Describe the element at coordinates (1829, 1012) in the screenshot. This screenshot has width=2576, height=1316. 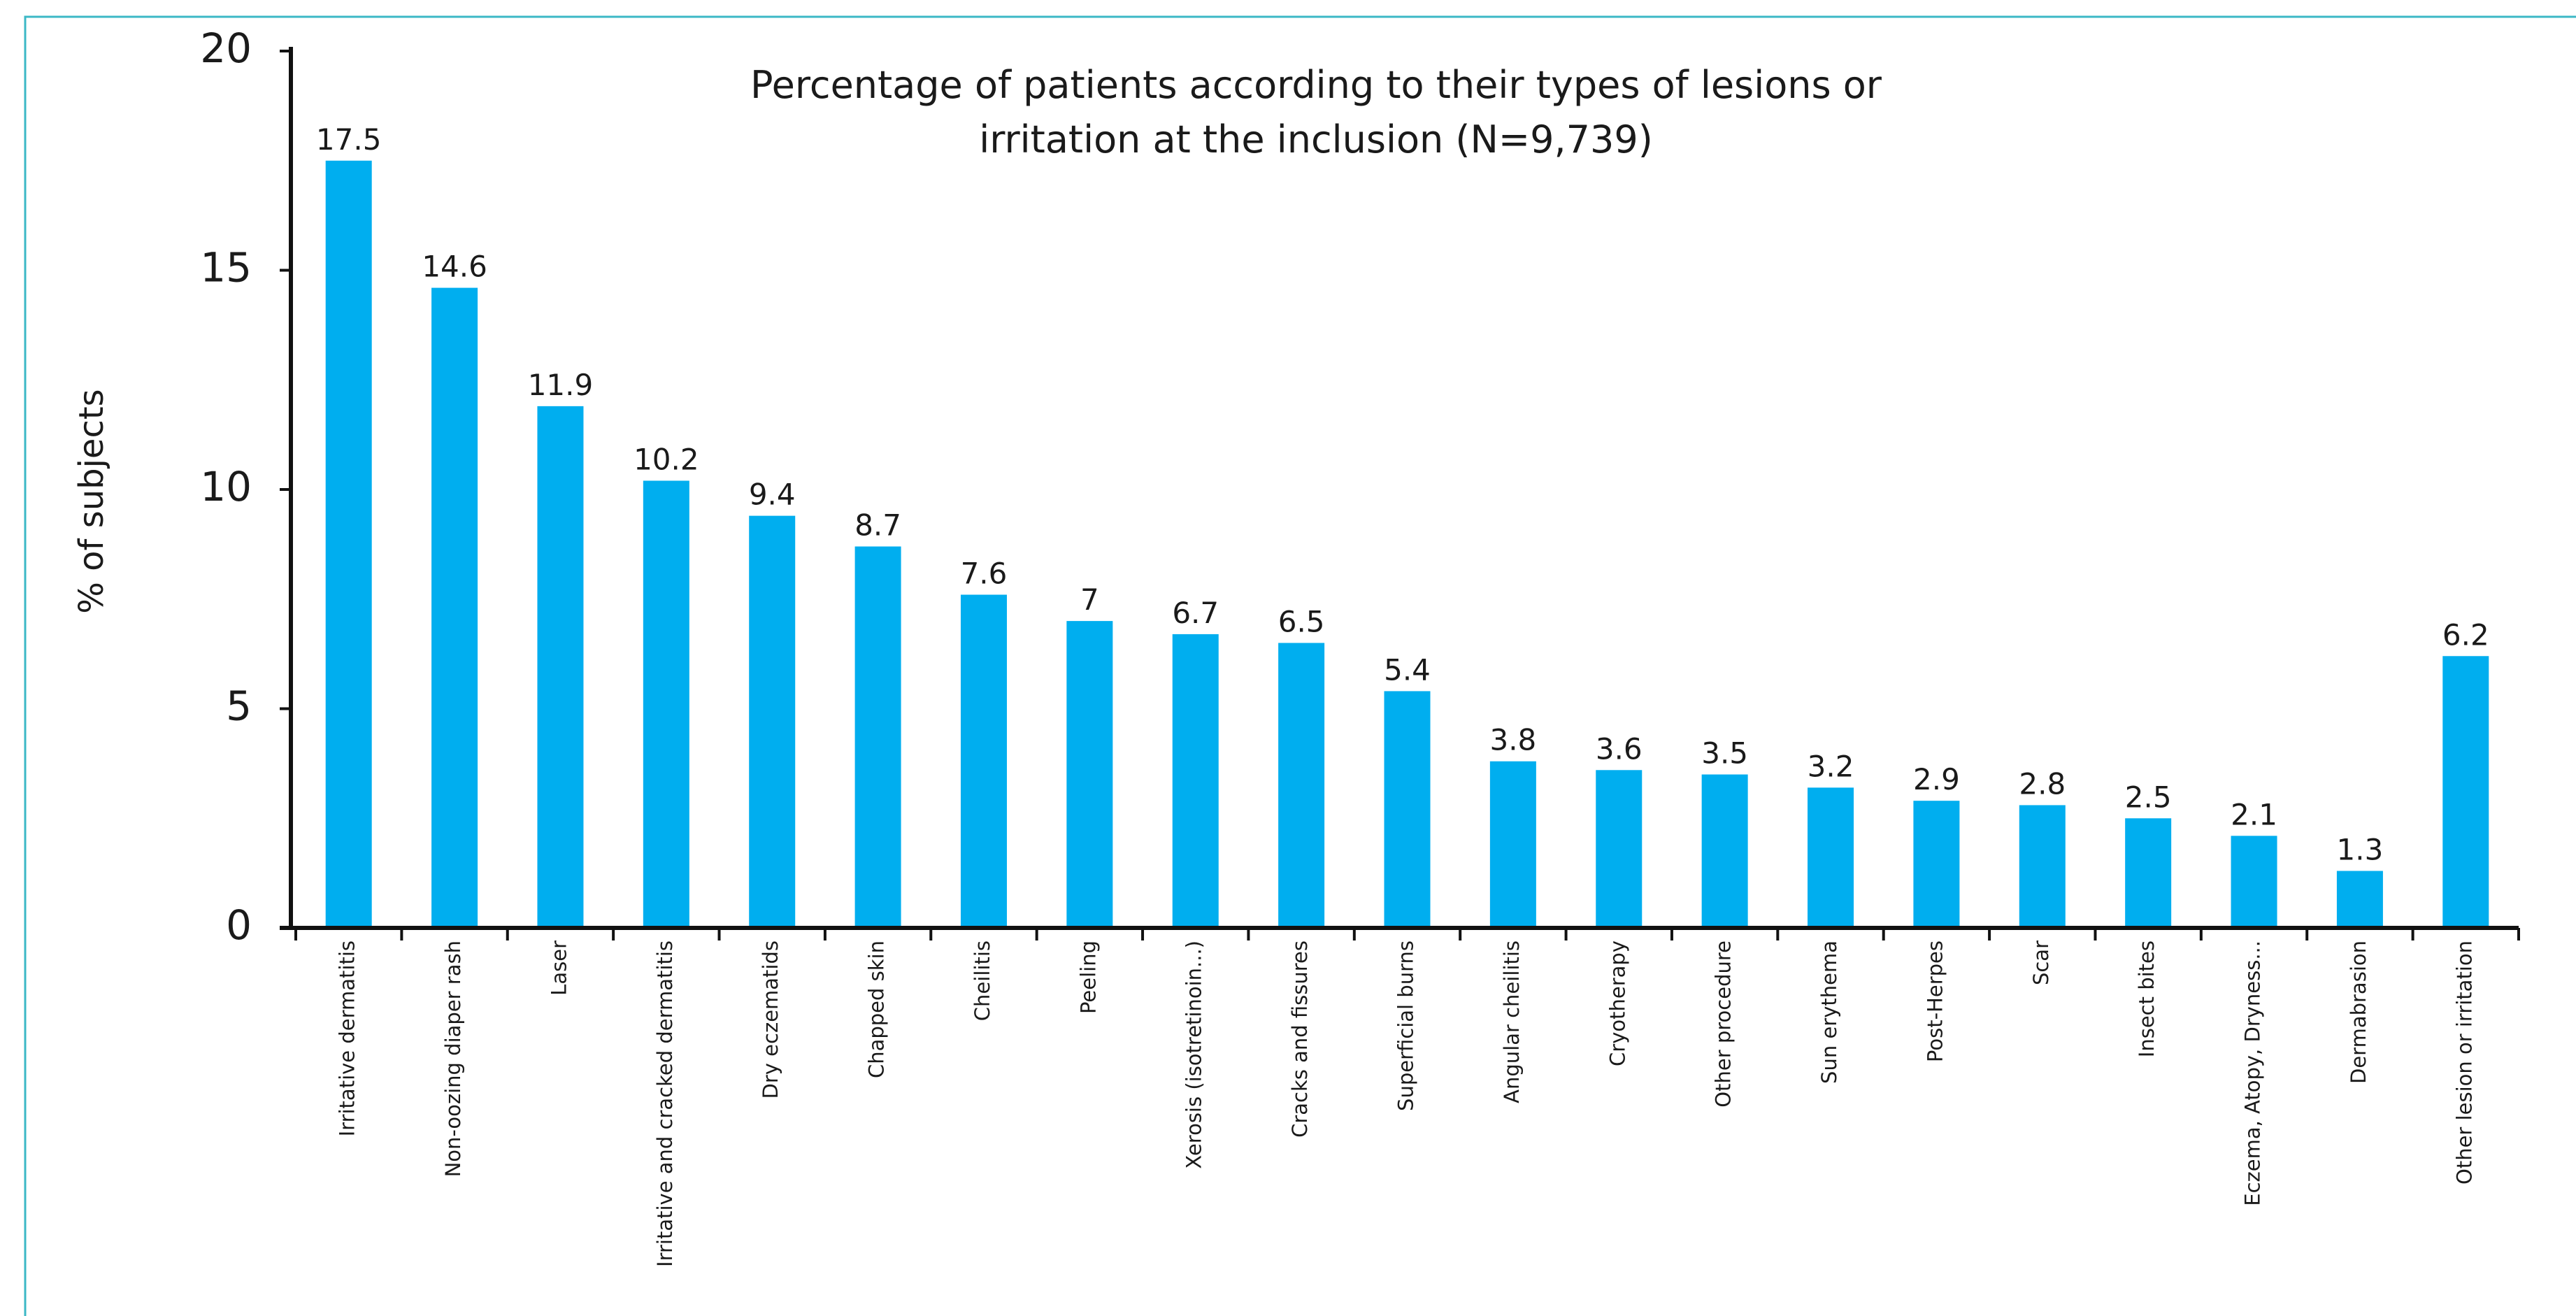
I see `x-tick-label: Sun erythema` at that location.